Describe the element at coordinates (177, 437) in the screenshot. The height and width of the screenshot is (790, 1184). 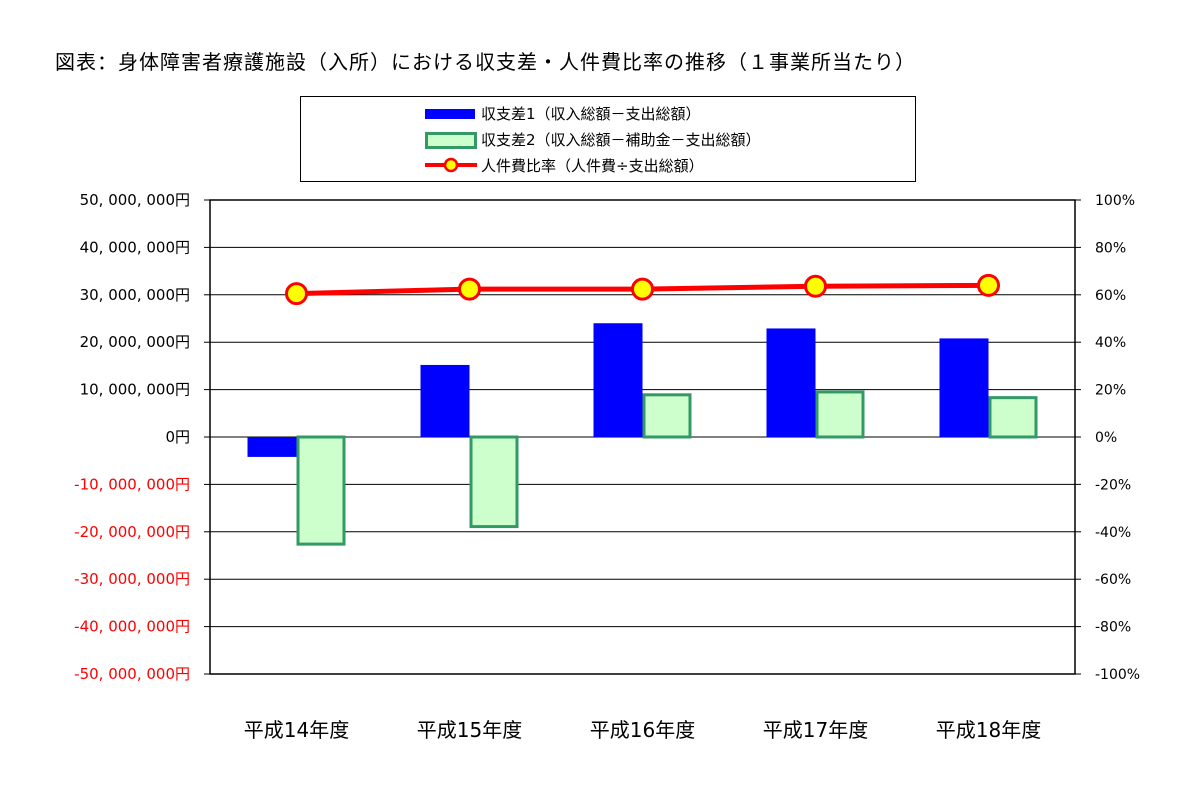
I see `y-left-tick-label: 0円` at that location.